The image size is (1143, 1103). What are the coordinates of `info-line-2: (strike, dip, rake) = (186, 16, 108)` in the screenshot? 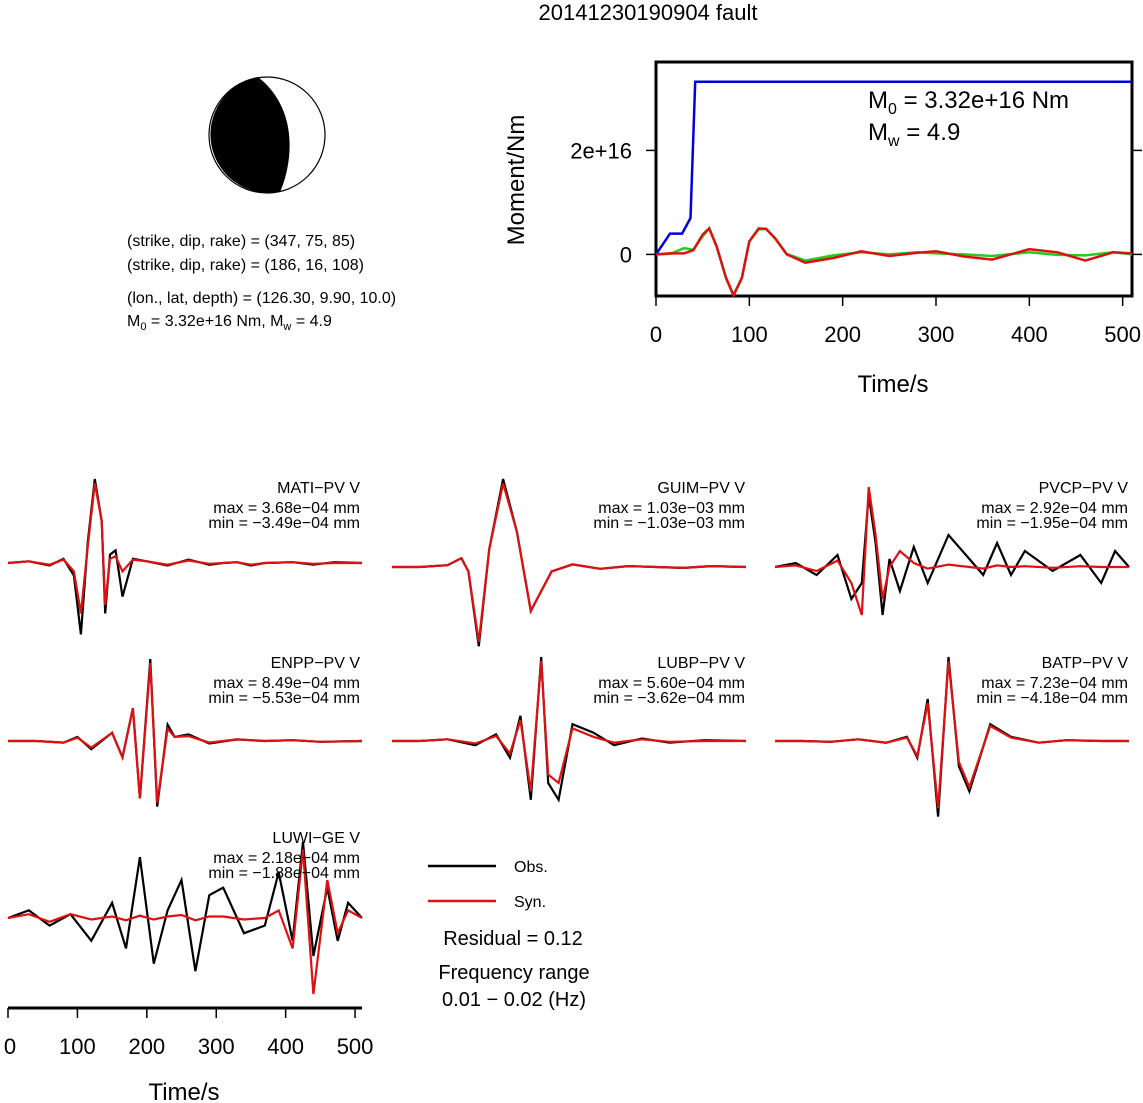 It's located at (245, 265).